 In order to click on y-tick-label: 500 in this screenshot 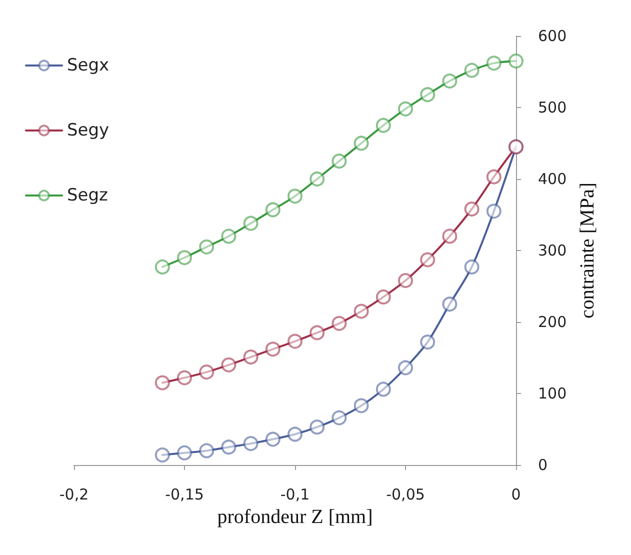, I will do `click(552, 107)`.